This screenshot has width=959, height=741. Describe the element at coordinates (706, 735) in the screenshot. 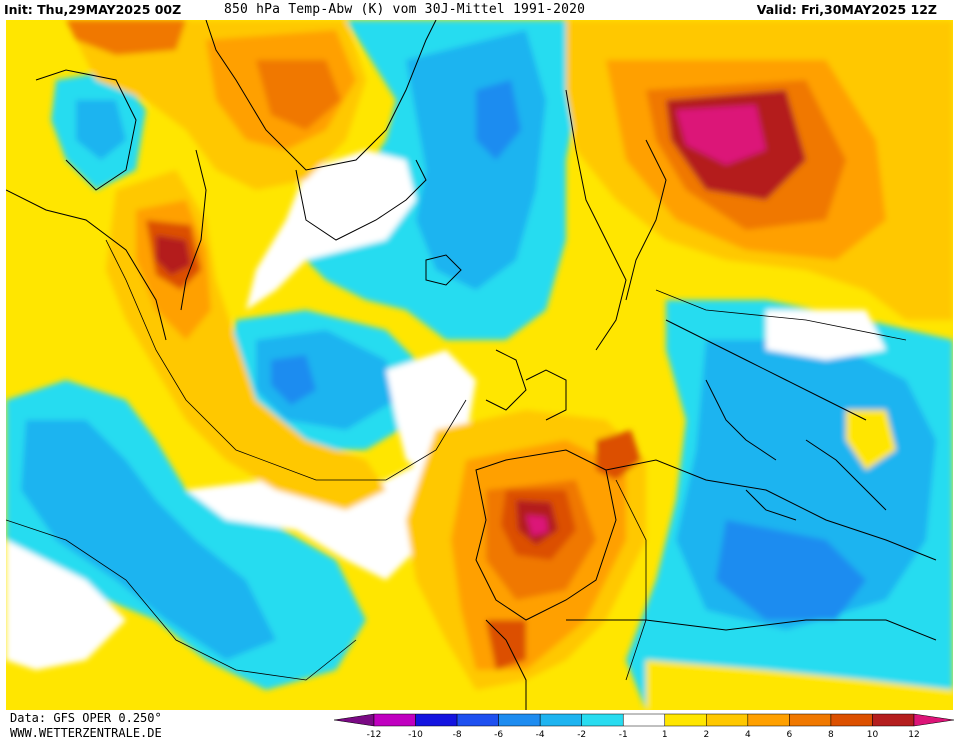

I see `legend-tick-label: 2` at that location.